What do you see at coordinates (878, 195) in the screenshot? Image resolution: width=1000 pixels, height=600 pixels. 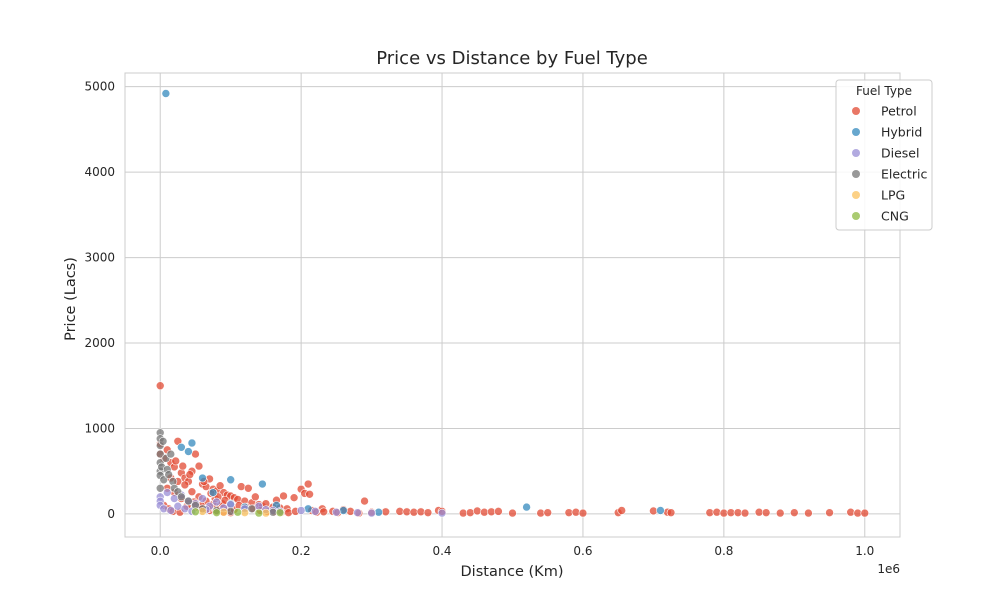 I see `legend-item-lpg: LPG` at bounding box center [878, 195].